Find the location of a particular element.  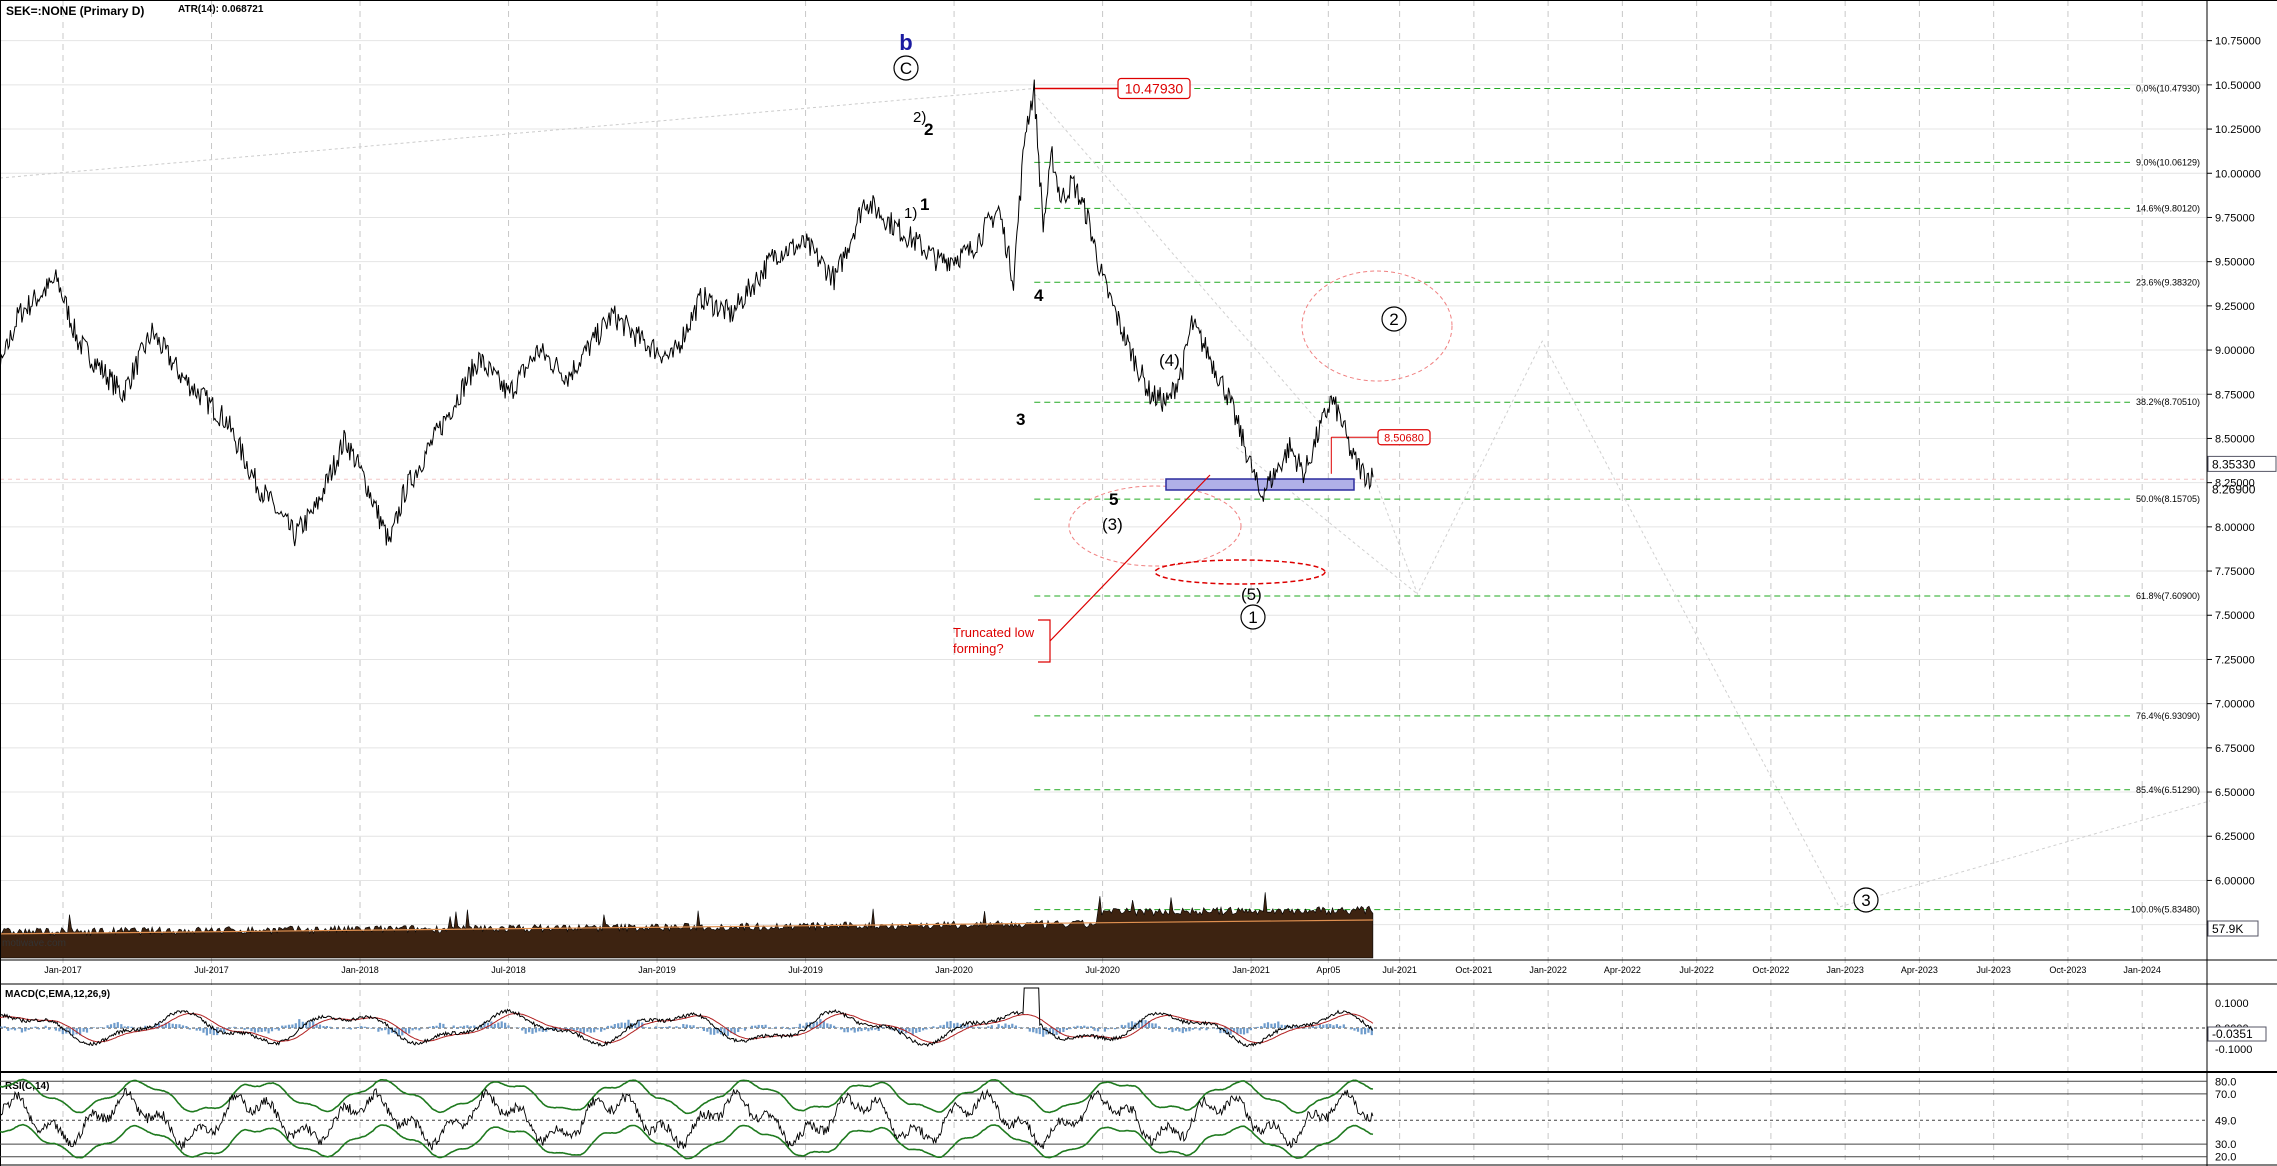

volume-bars is located at coordinates (687, 925).